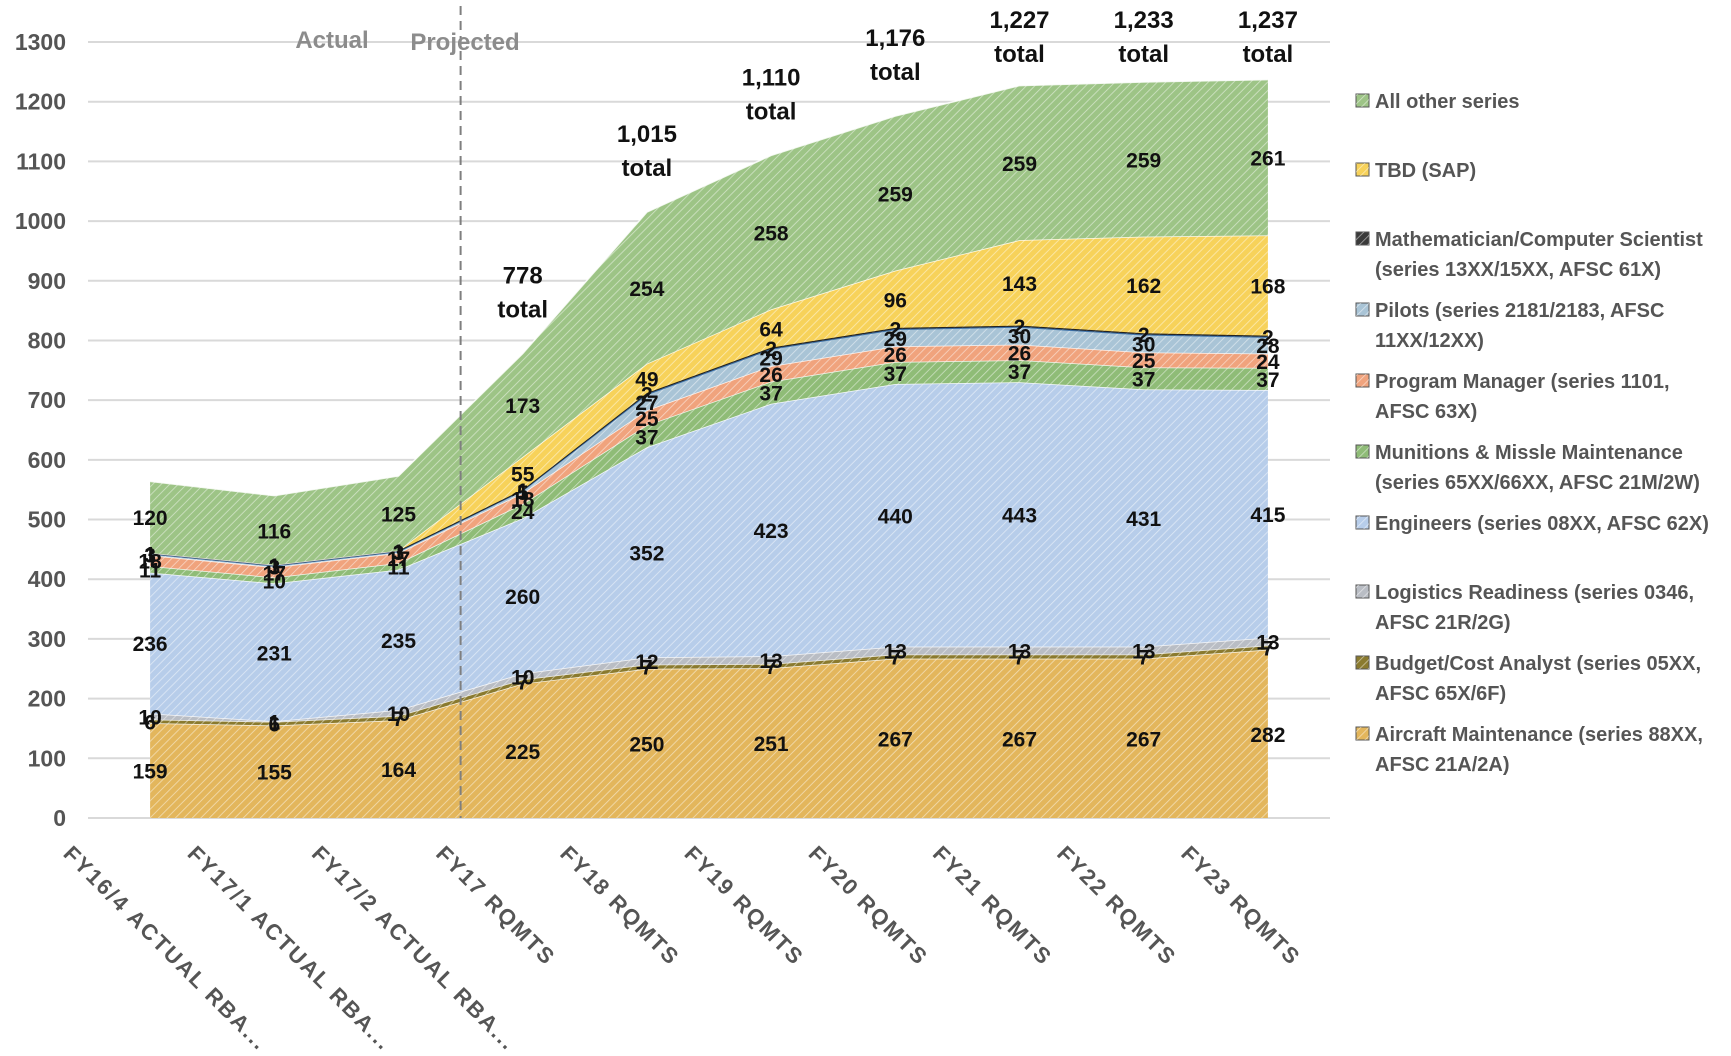 Image resolution: width=1731 pixels, height=1056 pixels. I want to click on y-tick-label: 300, so click(47, 639).